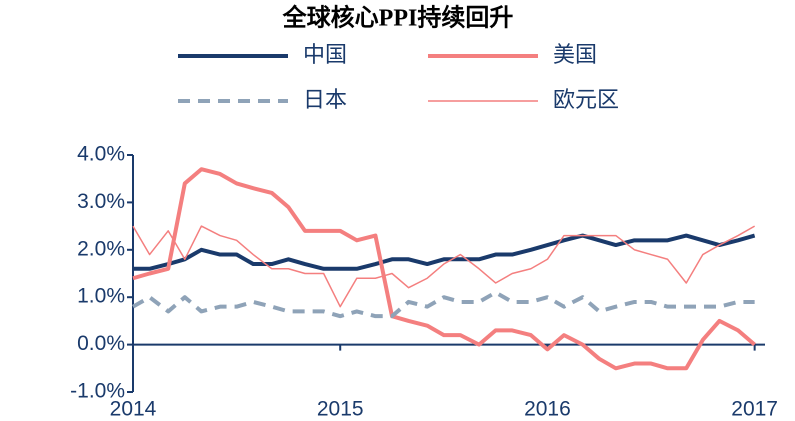 This screenshot has width=795, height=421. I want to click on chart-title: 全球核心PPI持续回升, so click(398, 18).